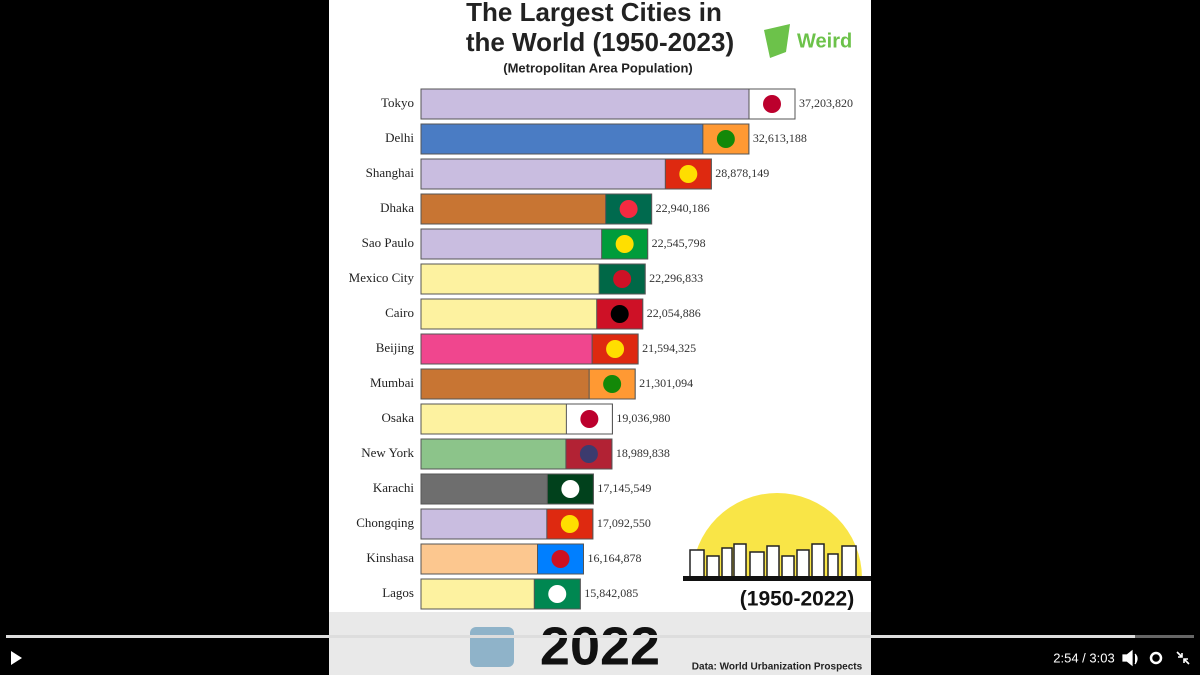 The height and width of the screenshot is (675, 1200). Describe the element at coordinates (676, 278) in the screenshot. I see `value-label: 22,296,833` at that location.